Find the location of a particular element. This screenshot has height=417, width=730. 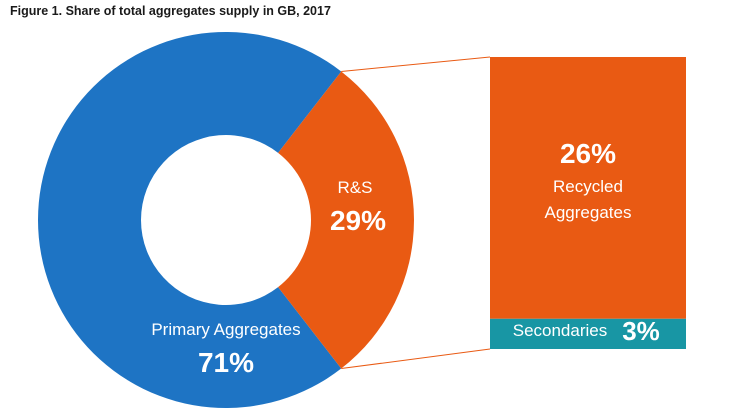

rs-name-label: R&S is located at coordinates (355, 187).